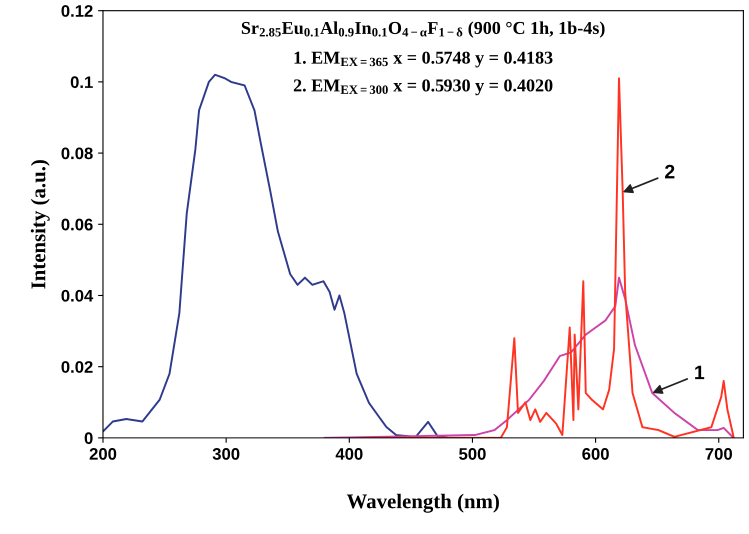 Image resolution: width=749 pixels, height=534 pixels. Describe the element at coordinates (719, 454) in the screenshot. I see `x-tick-label: 700` at that location.